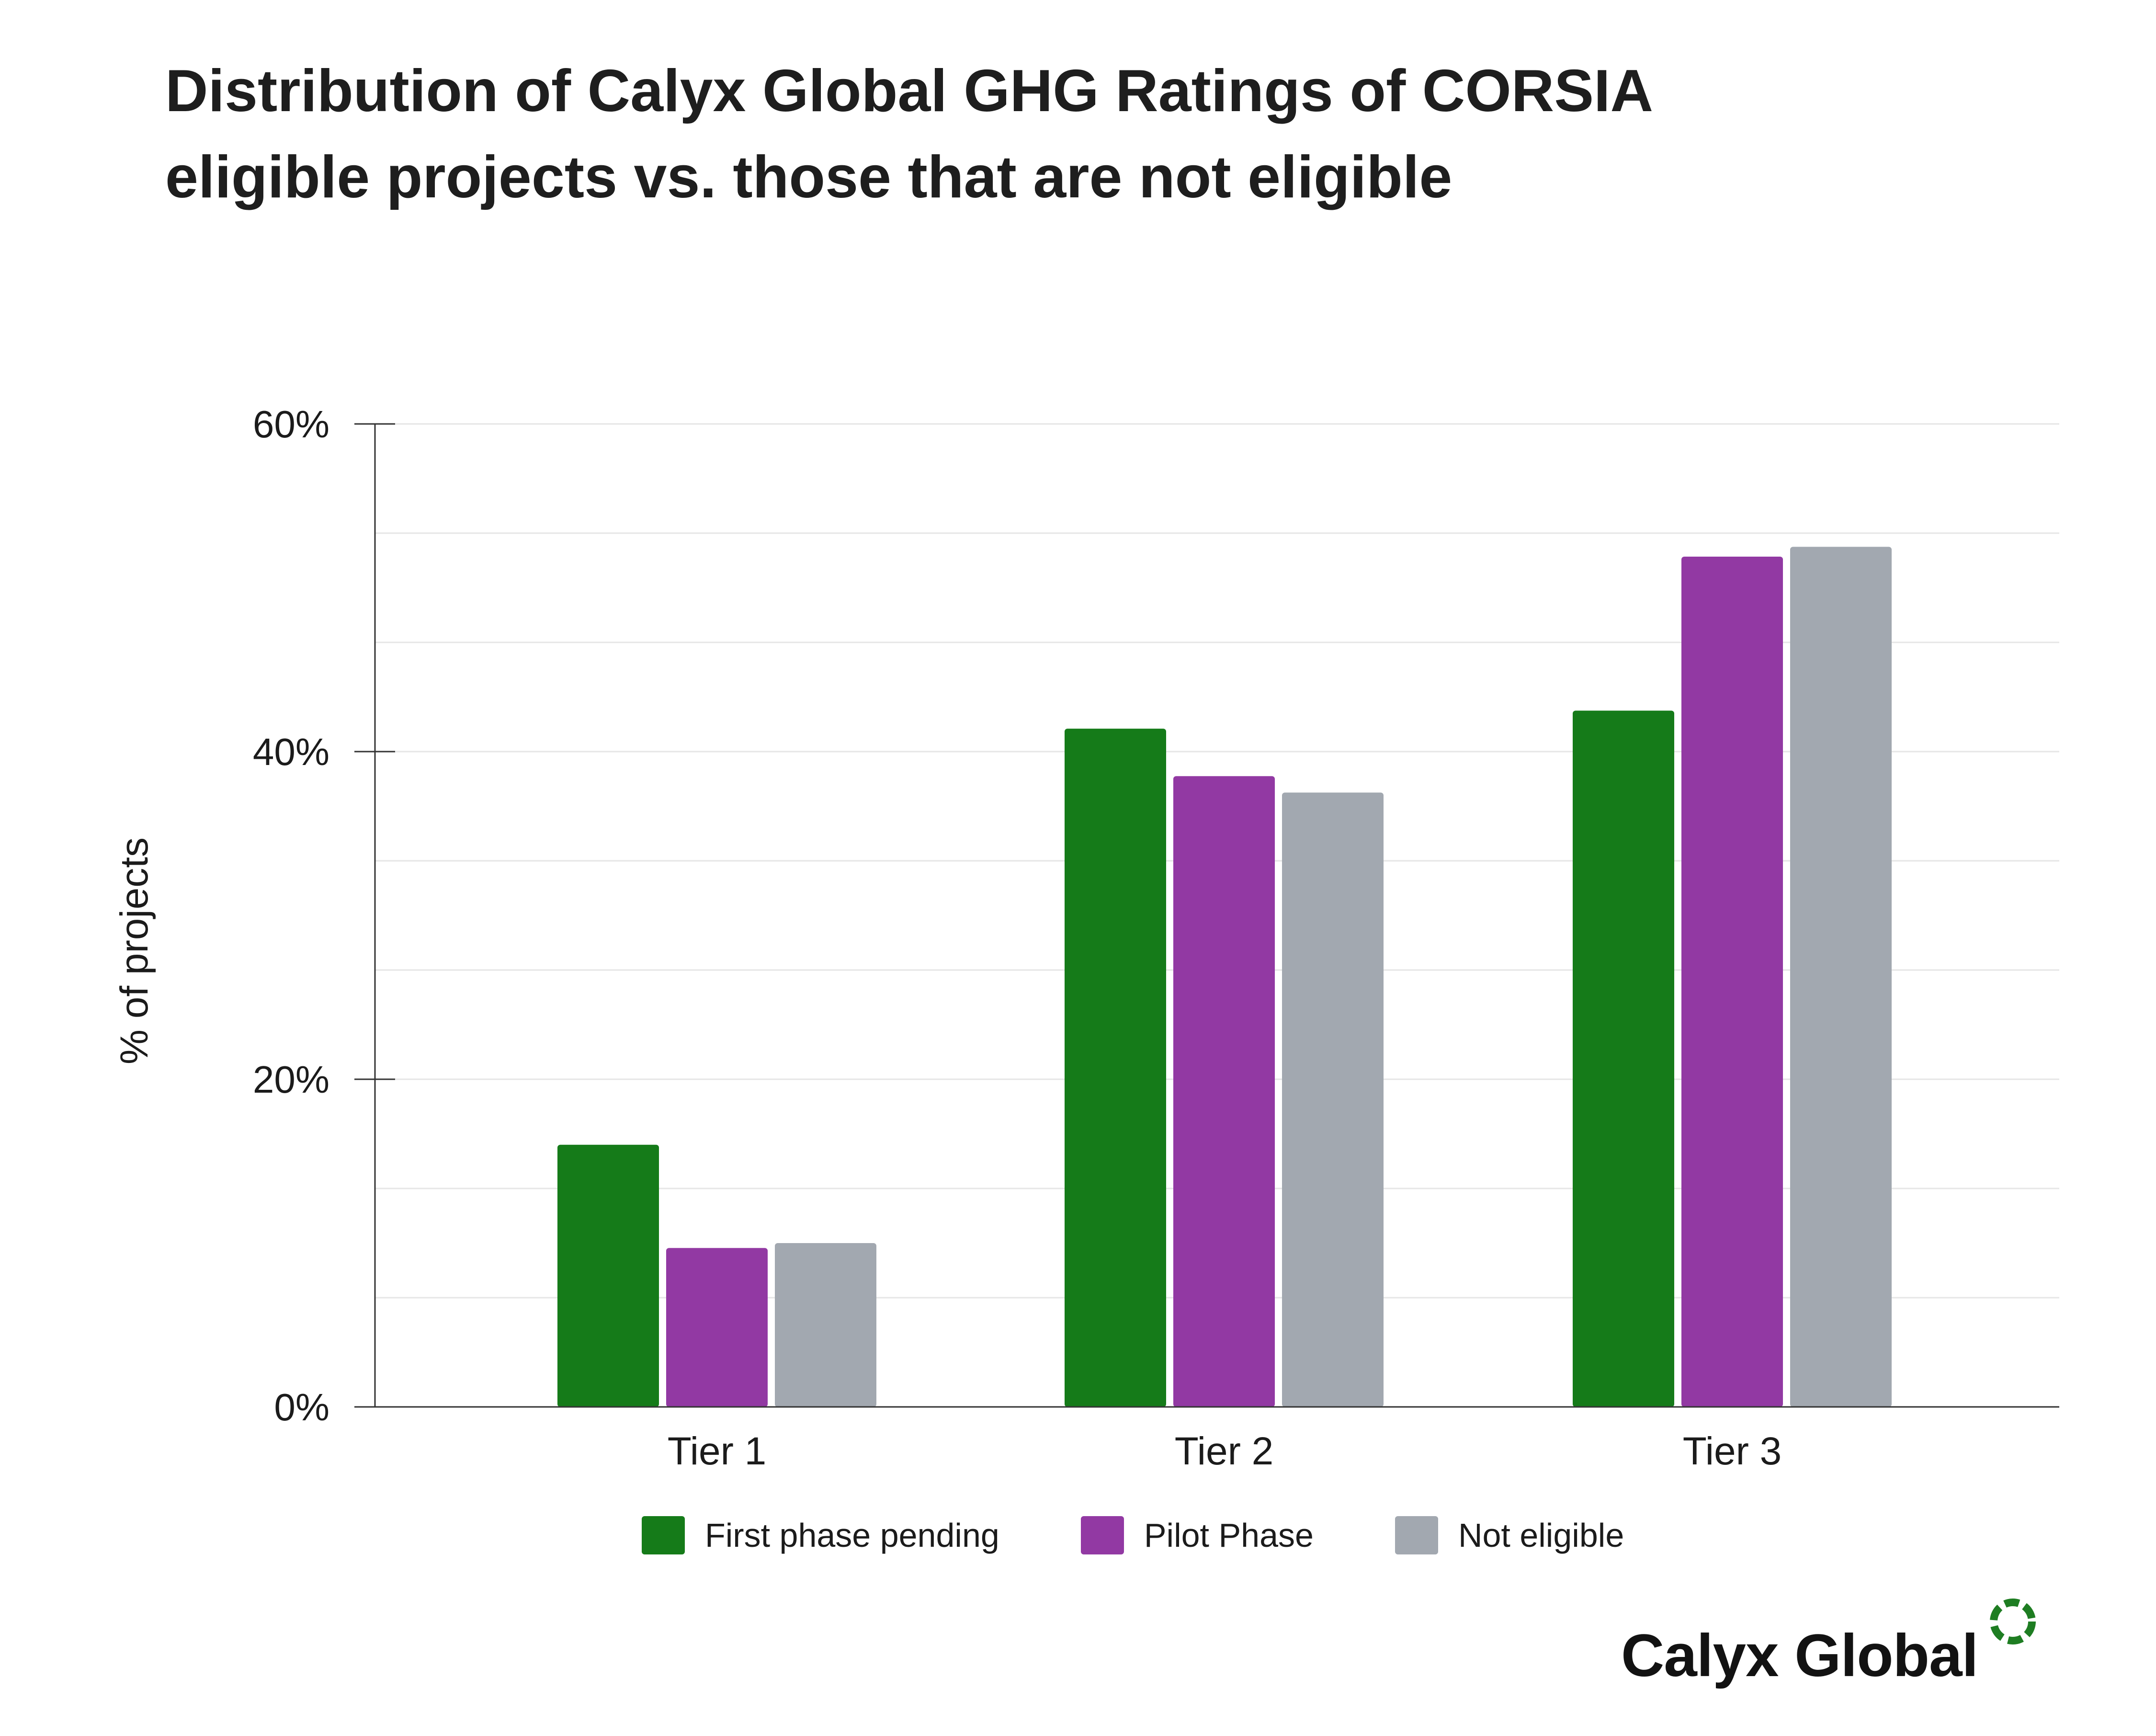 The height and width of the screenshot is (1736, 2156). What do you see at coordinates (1102, 1535) in the screenshot?
I see `legend-swatch-pilot-phase` at bounding box center [1102, 1535].